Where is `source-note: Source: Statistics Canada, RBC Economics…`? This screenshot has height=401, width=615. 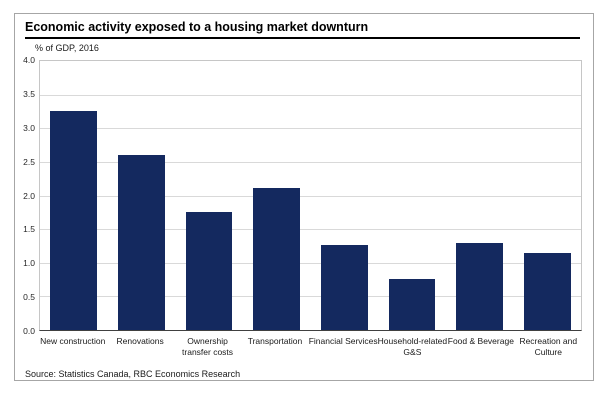
source-note: Source: Statistics Canada, RBC Economics… is located at coordinates (133, 374).